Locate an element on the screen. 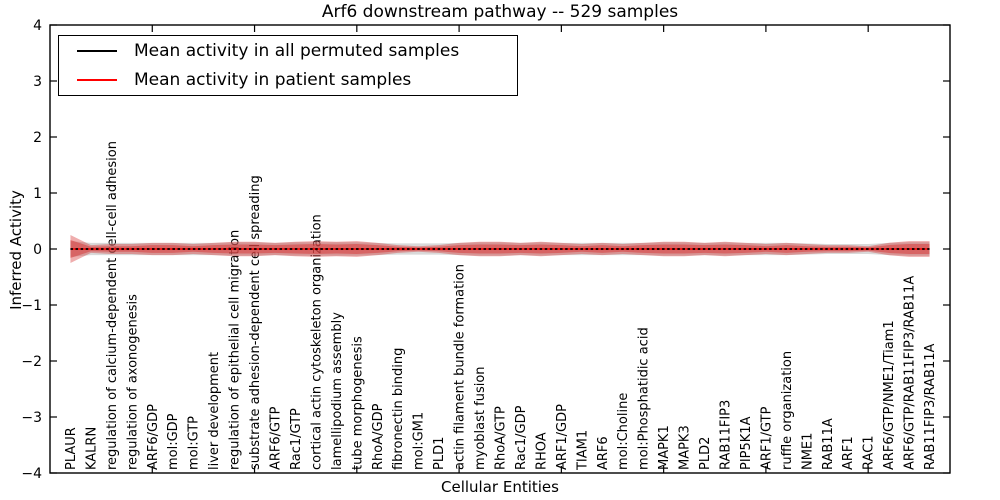 This screenshot has height=500, width=1000. x-tick-label: PLAUR is located at coordinates (71, 448).